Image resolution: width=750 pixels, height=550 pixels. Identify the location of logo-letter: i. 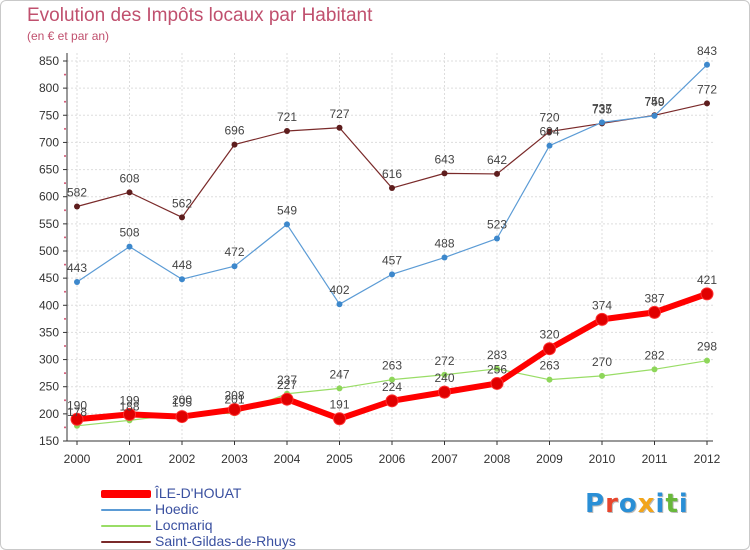
(683, 504).